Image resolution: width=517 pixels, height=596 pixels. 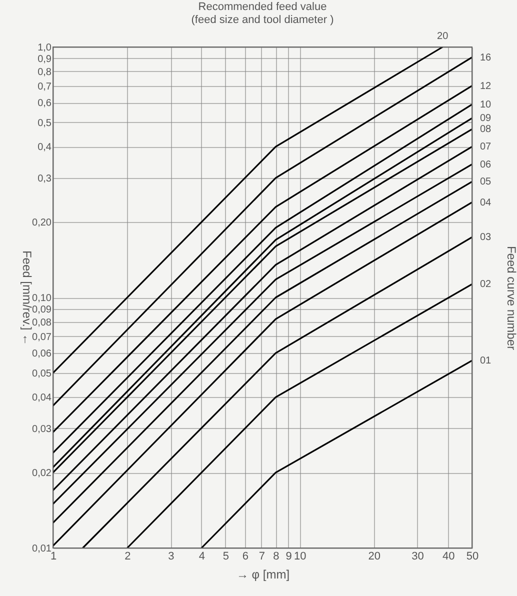 I want to click on series-label: 03, so click(x=486, y=238).